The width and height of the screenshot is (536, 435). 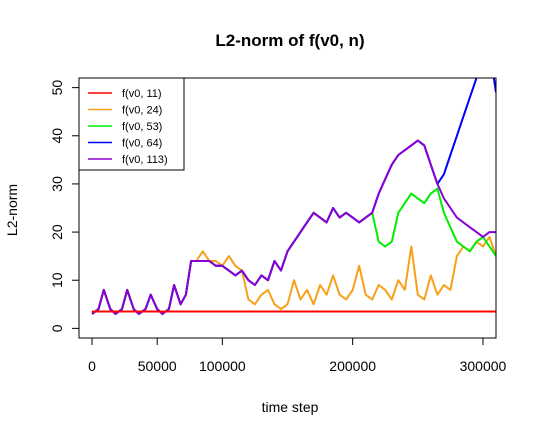 I want to click on chart-title: L2-norm of f(v0, n), so click(x=289, y=40).